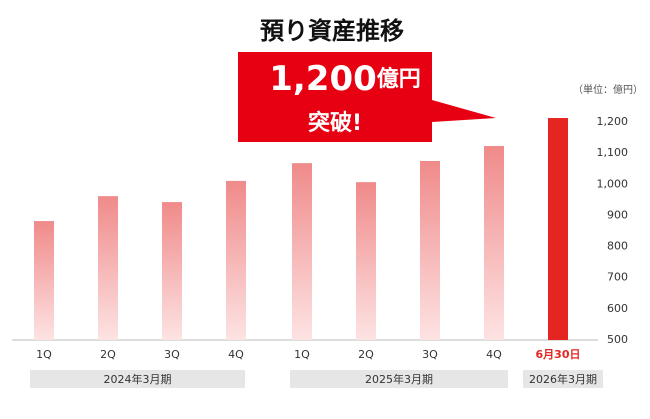 The width and height of the screenshot is (650, 419). I want to click on callout-amount: 1,200, so click(323, 79).